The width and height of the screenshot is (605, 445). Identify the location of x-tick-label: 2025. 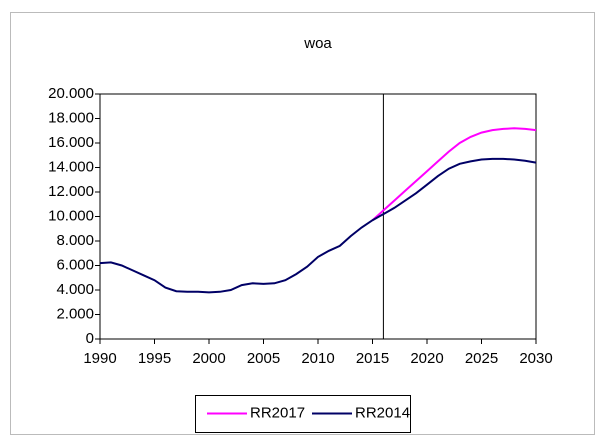
(481, 358).